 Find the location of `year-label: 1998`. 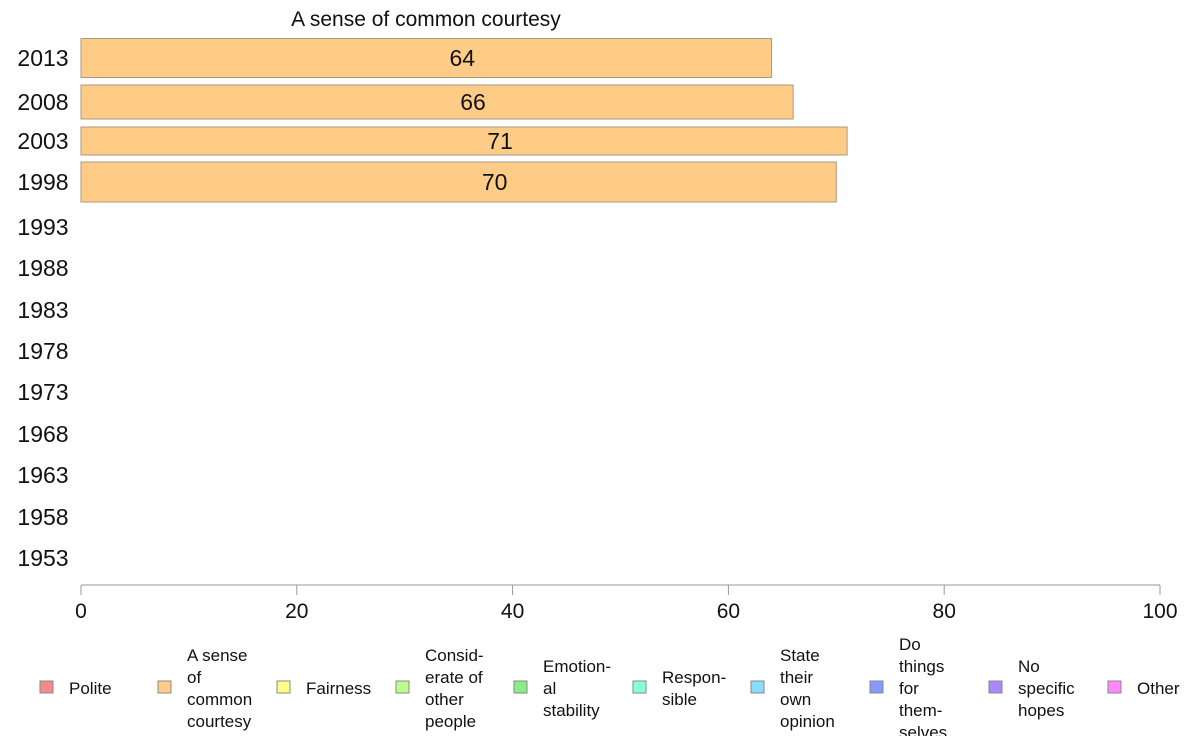

year-label: 1998 is located at coordinates (42, 182).